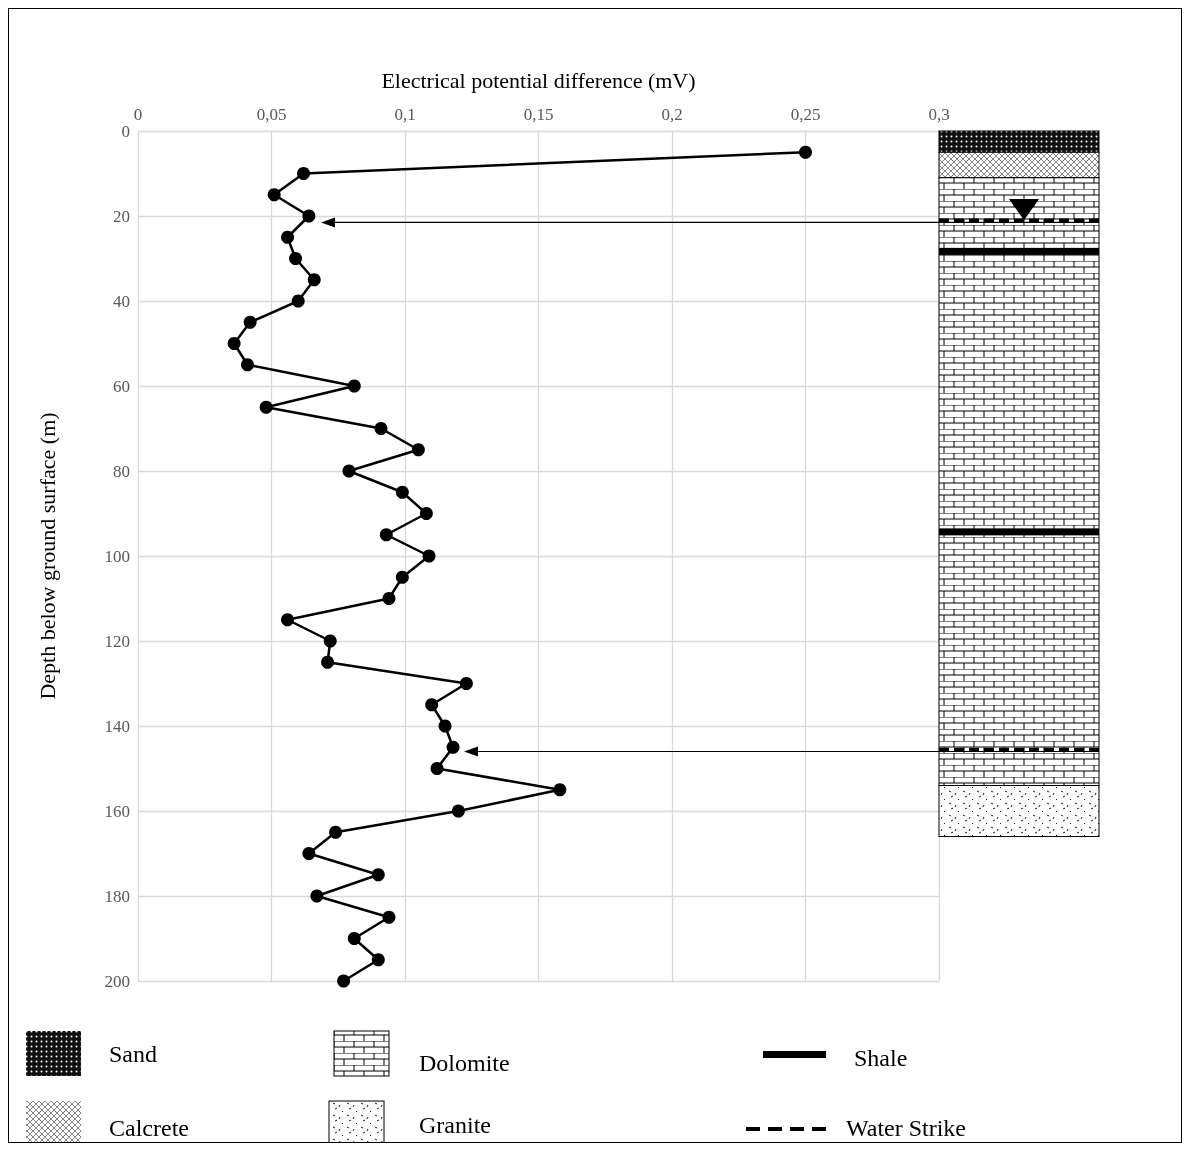 The width and height of the screenshot is (1190, 1151). What do you see at coordinates (464, 1063) in the screenshot?
I see `text: Dolomite` at bounding box center [464, 1063].